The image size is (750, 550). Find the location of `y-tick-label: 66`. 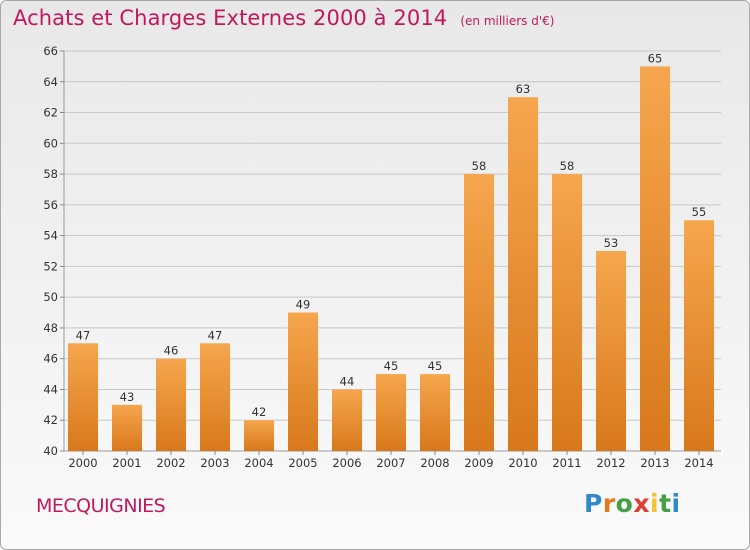

y-tick-label: 66 is located at coordinates (50, 51).